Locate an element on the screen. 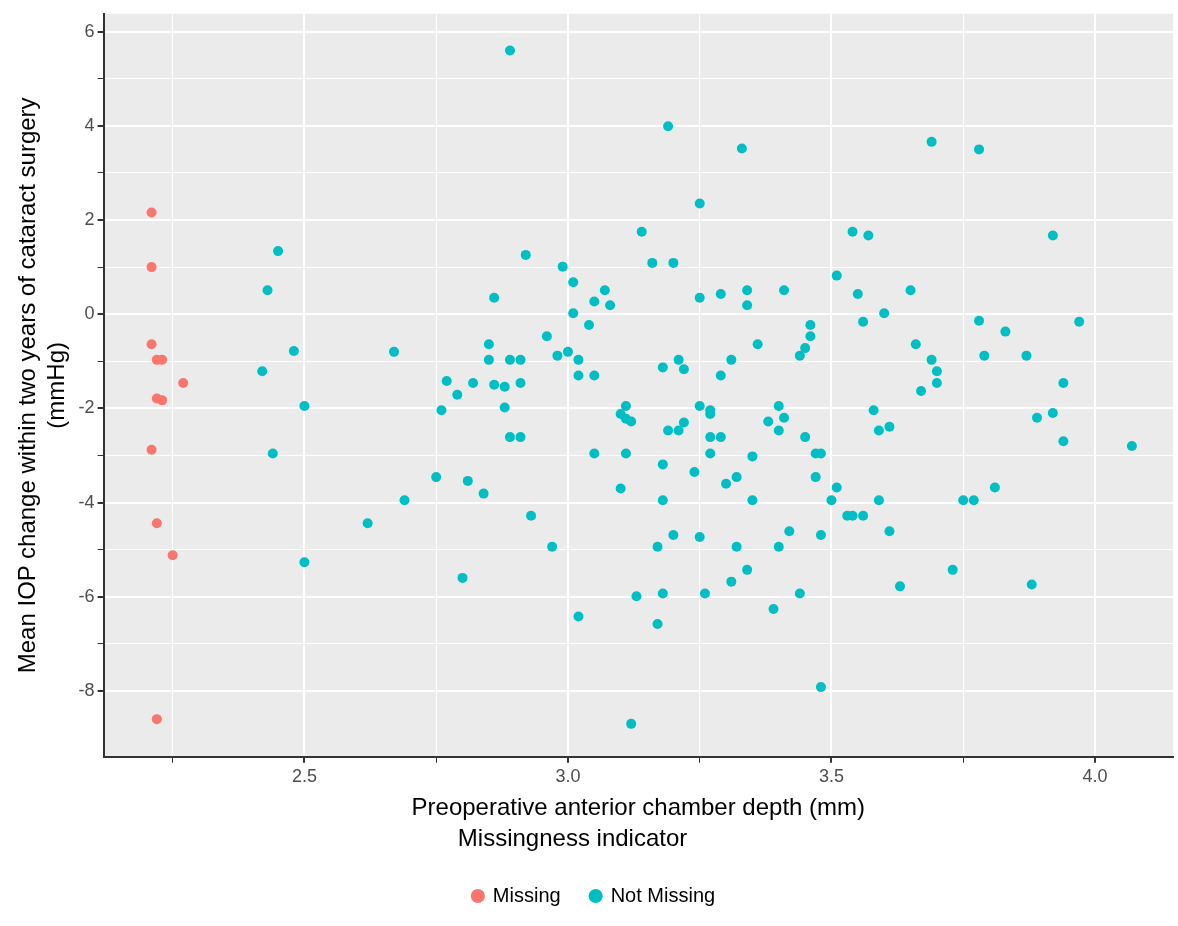 The width and height of the screenshot is (1178, 926). legend-title: Missingness indicator is located at coordinates (572, 837).